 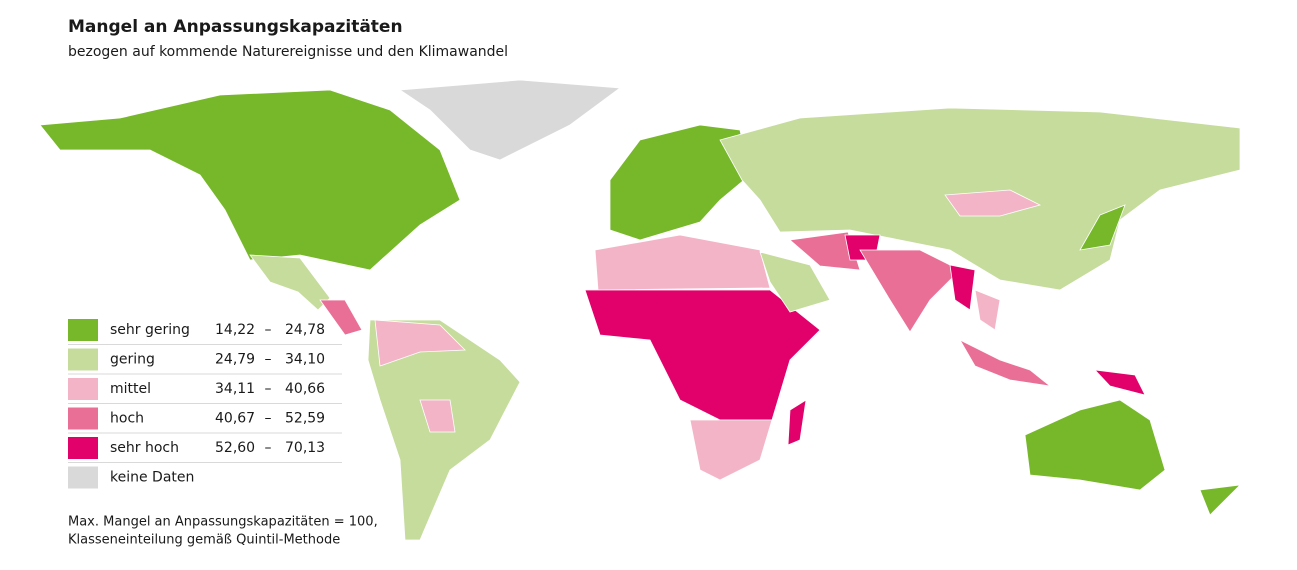 I want to click on legend-label: mittel, so click(x=130, y=389).